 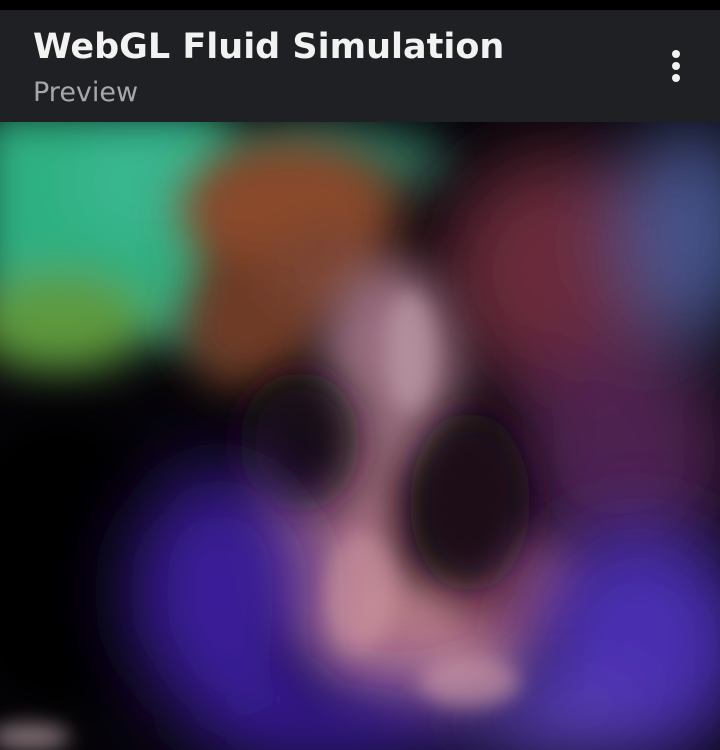 What do you see at coordinates (86, 92) in the screenshot?
I see `page-subtitle: Preview` at bounding box center [86, 92].